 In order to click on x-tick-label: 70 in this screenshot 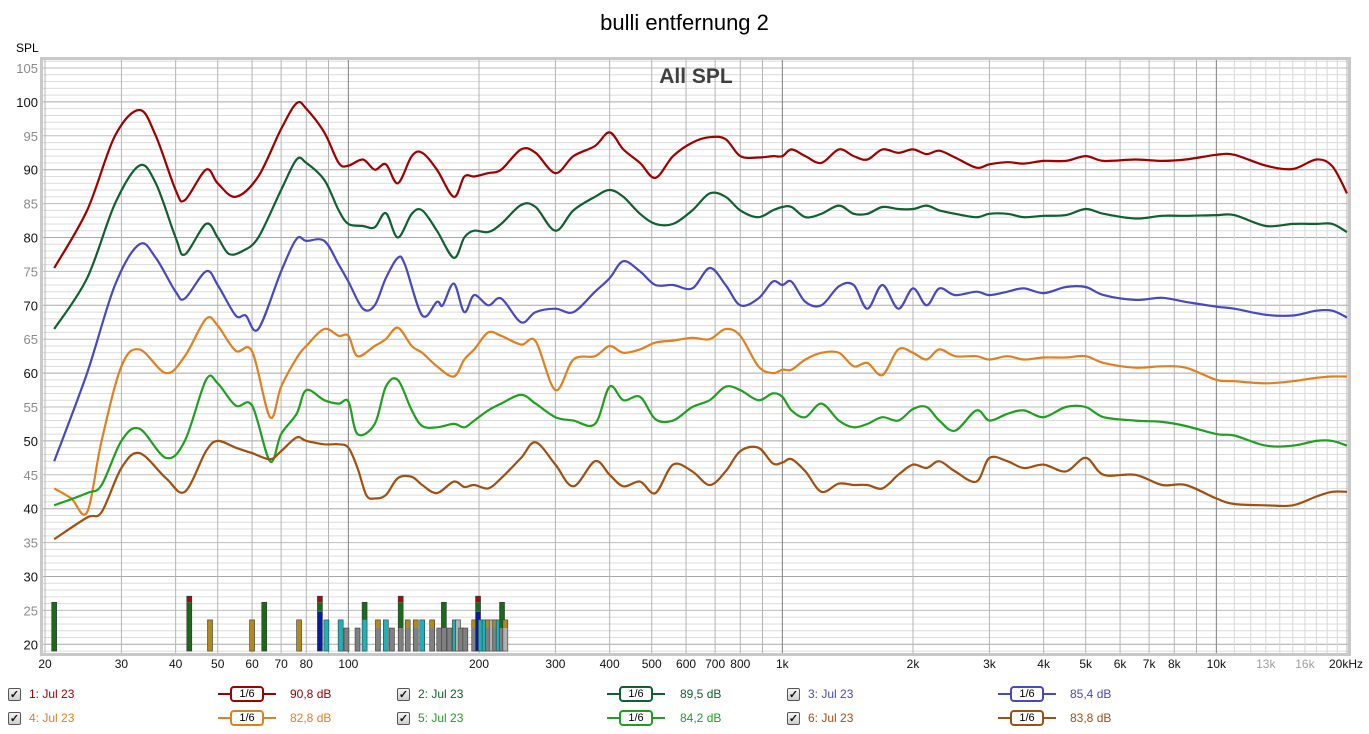, I will do `click(281, 664)`.